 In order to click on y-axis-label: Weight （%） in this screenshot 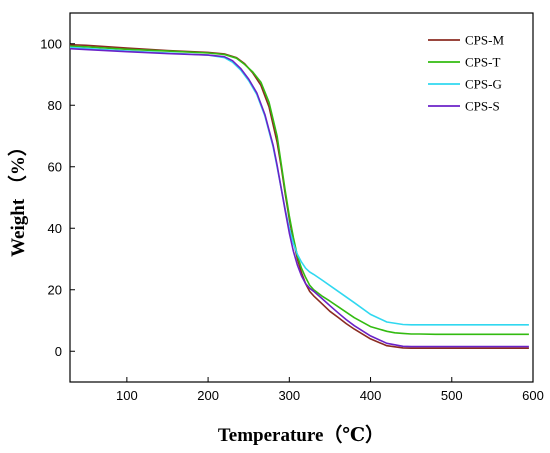, I will do `click(17, 197)`.